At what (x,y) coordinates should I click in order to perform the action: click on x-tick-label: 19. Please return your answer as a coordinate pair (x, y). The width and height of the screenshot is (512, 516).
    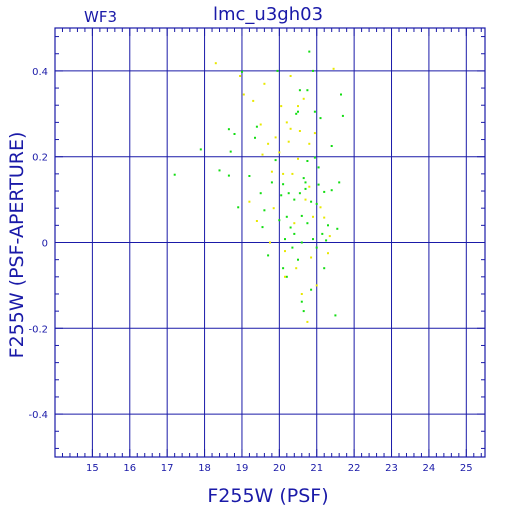
    Looking at the image, I should click on (242, 468).